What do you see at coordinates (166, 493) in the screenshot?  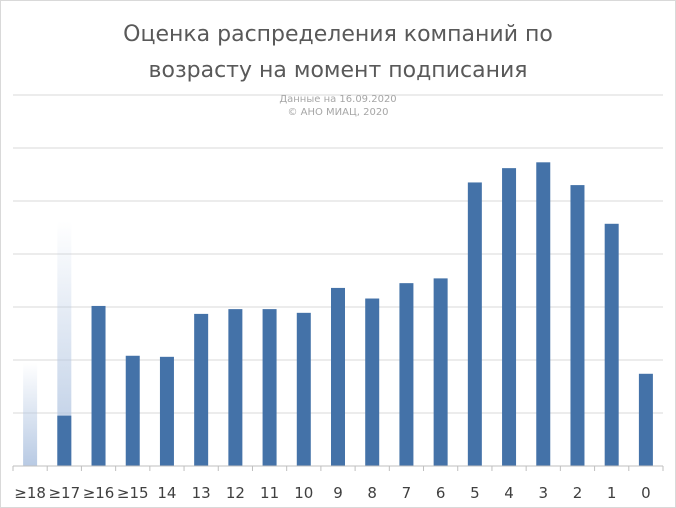 I see `x-tick-label: 14` at bounding box center [166, 493].